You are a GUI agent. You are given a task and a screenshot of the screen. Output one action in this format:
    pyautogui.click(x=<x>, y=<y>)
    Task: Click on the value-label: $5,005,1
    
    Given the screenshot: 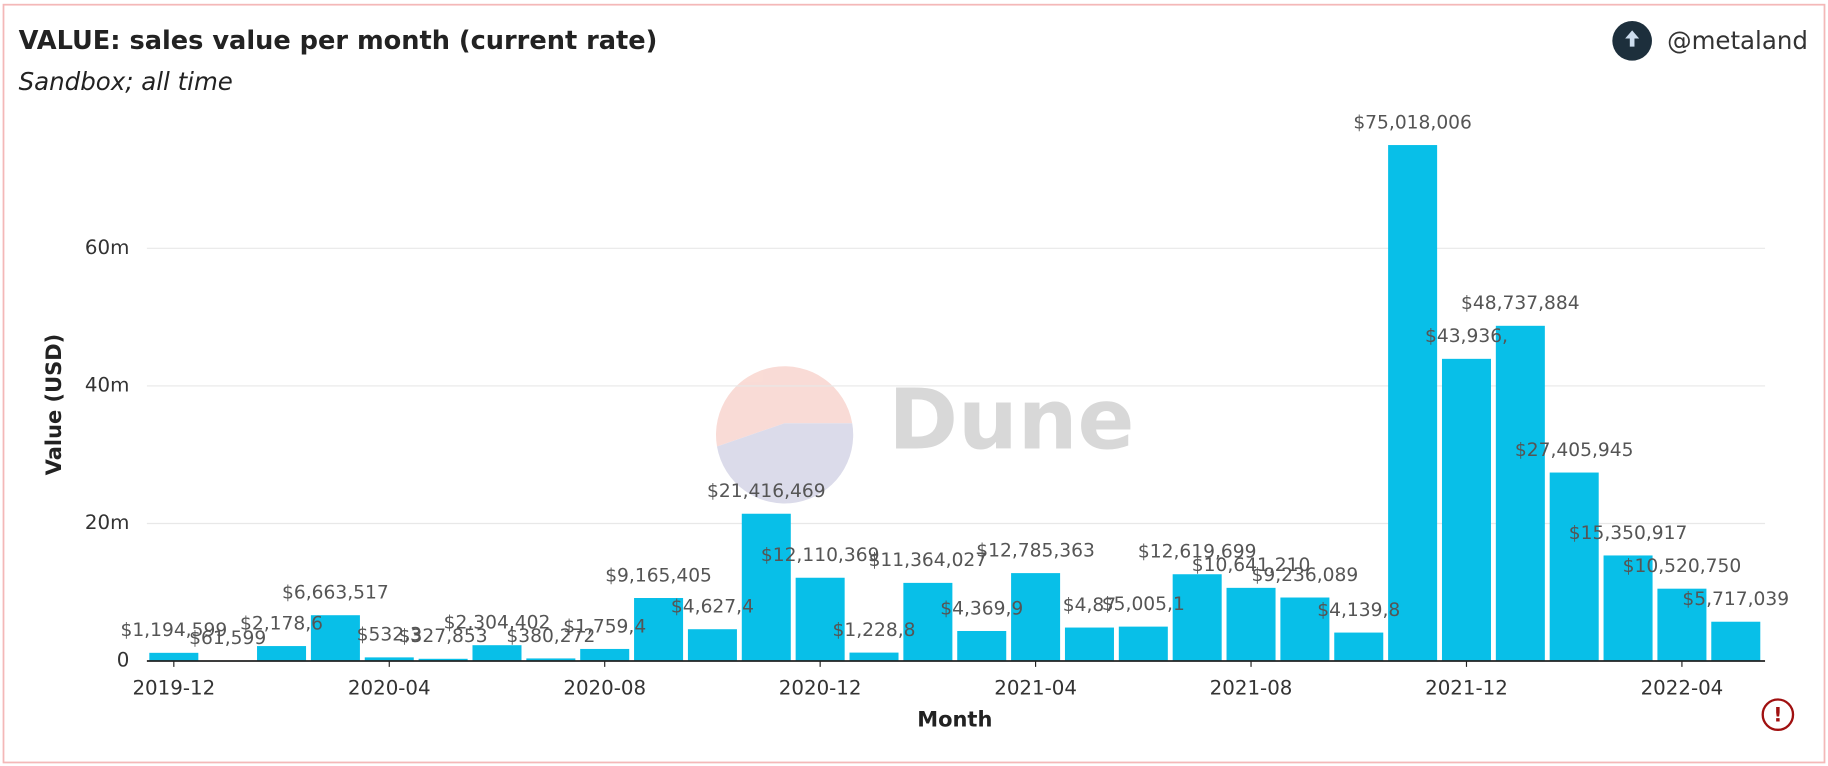 What is the action you would take?
    pyautogui.click(x=1143, y=604)
    